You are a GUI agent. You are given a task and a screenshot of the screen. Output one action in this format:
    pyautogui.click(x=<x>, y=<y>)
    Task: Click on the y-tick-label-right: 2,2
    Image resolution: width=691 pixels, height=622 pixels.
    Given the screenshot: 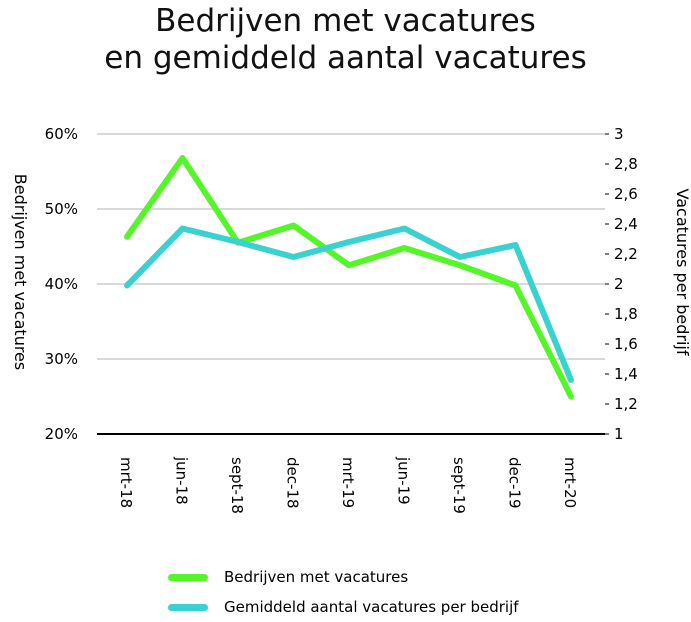 What is the action you would take?
    pyautogui.click(x=626, y=254)
    